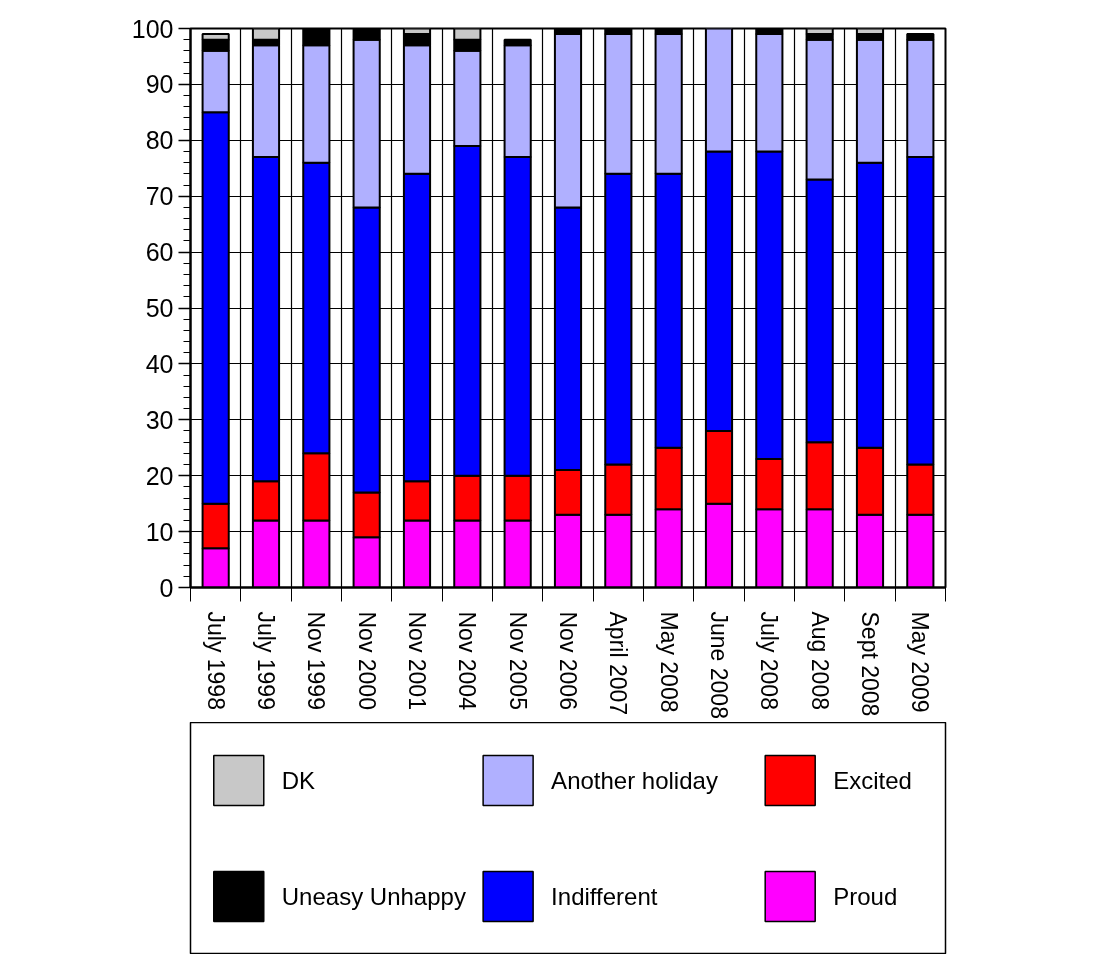  Describe the element at coordinates (159, 419) in the screenshot. I see `y-tick-label: 30` at that location.